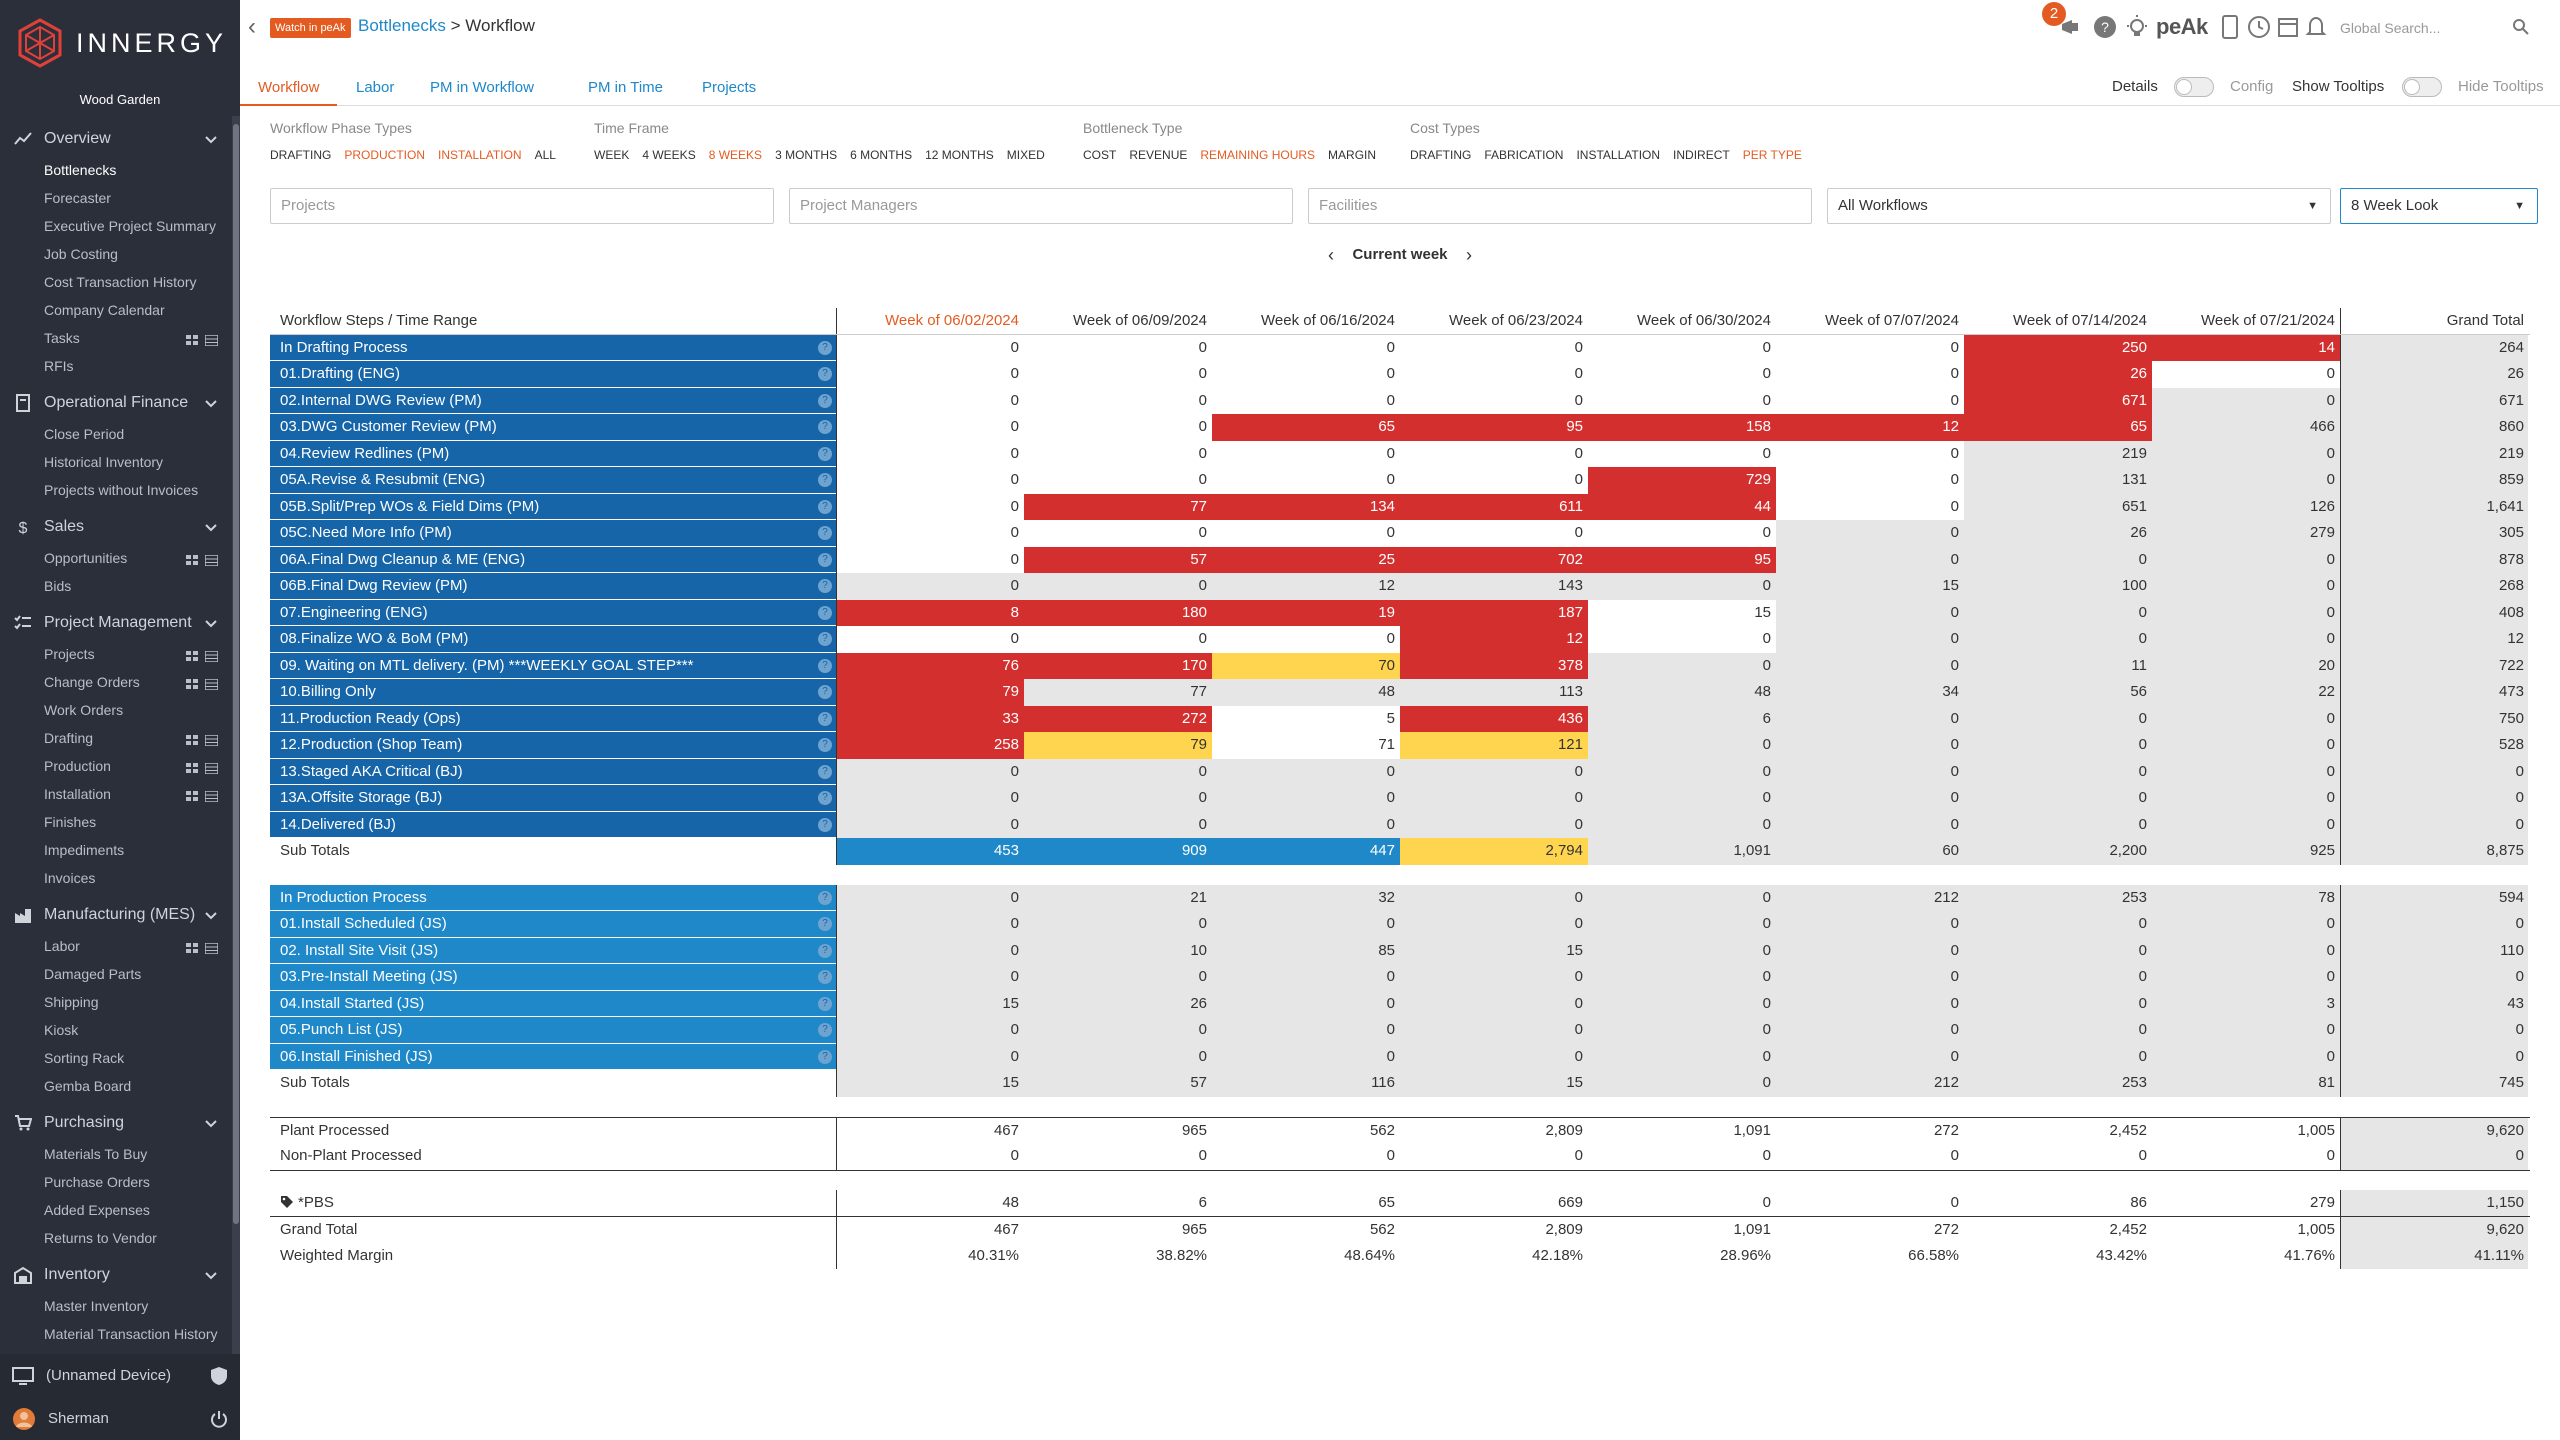  What do you see at coordinates (24, 1419) in the screenshot?
I see `avatar` at bounding box center [24, 1419].